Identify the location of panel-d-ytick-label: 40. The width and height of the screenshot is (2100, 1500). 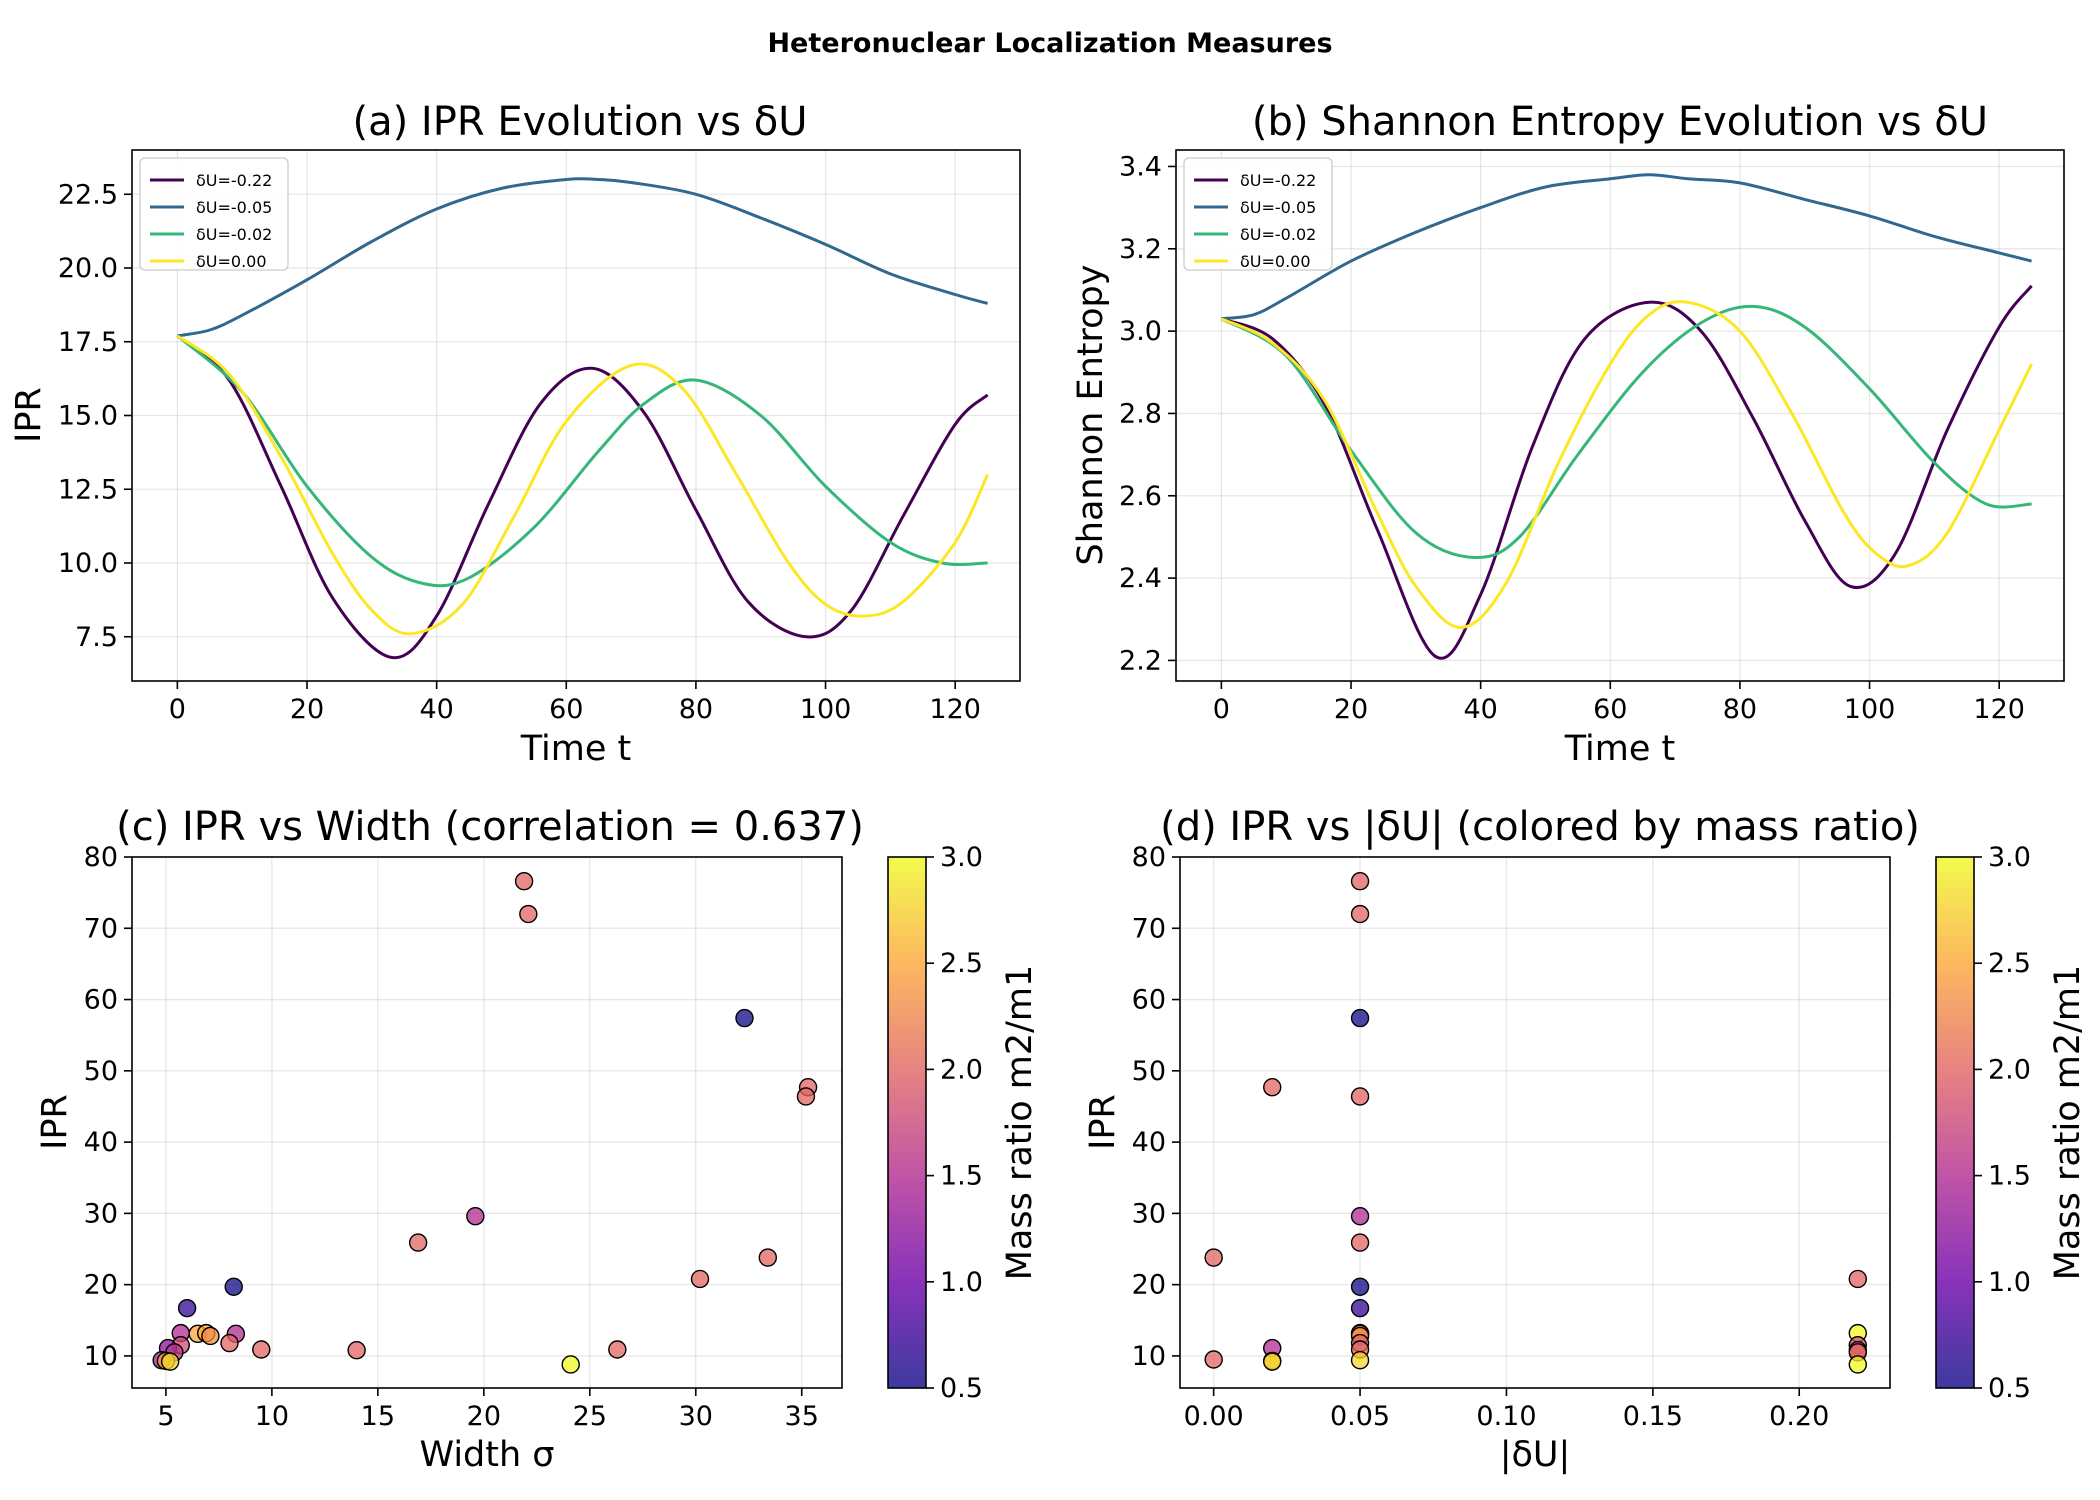
(1149, 1142).